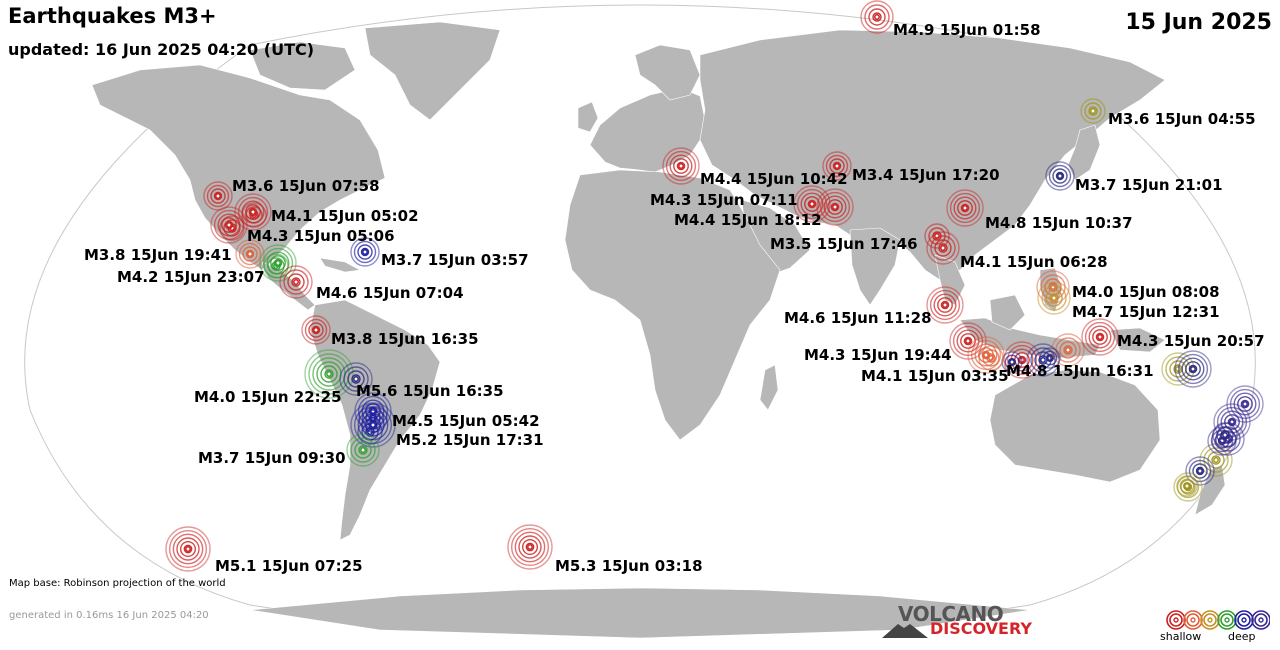  I want to click on quake-label: M4.0 15Jun 22:25, so click(268, 397).